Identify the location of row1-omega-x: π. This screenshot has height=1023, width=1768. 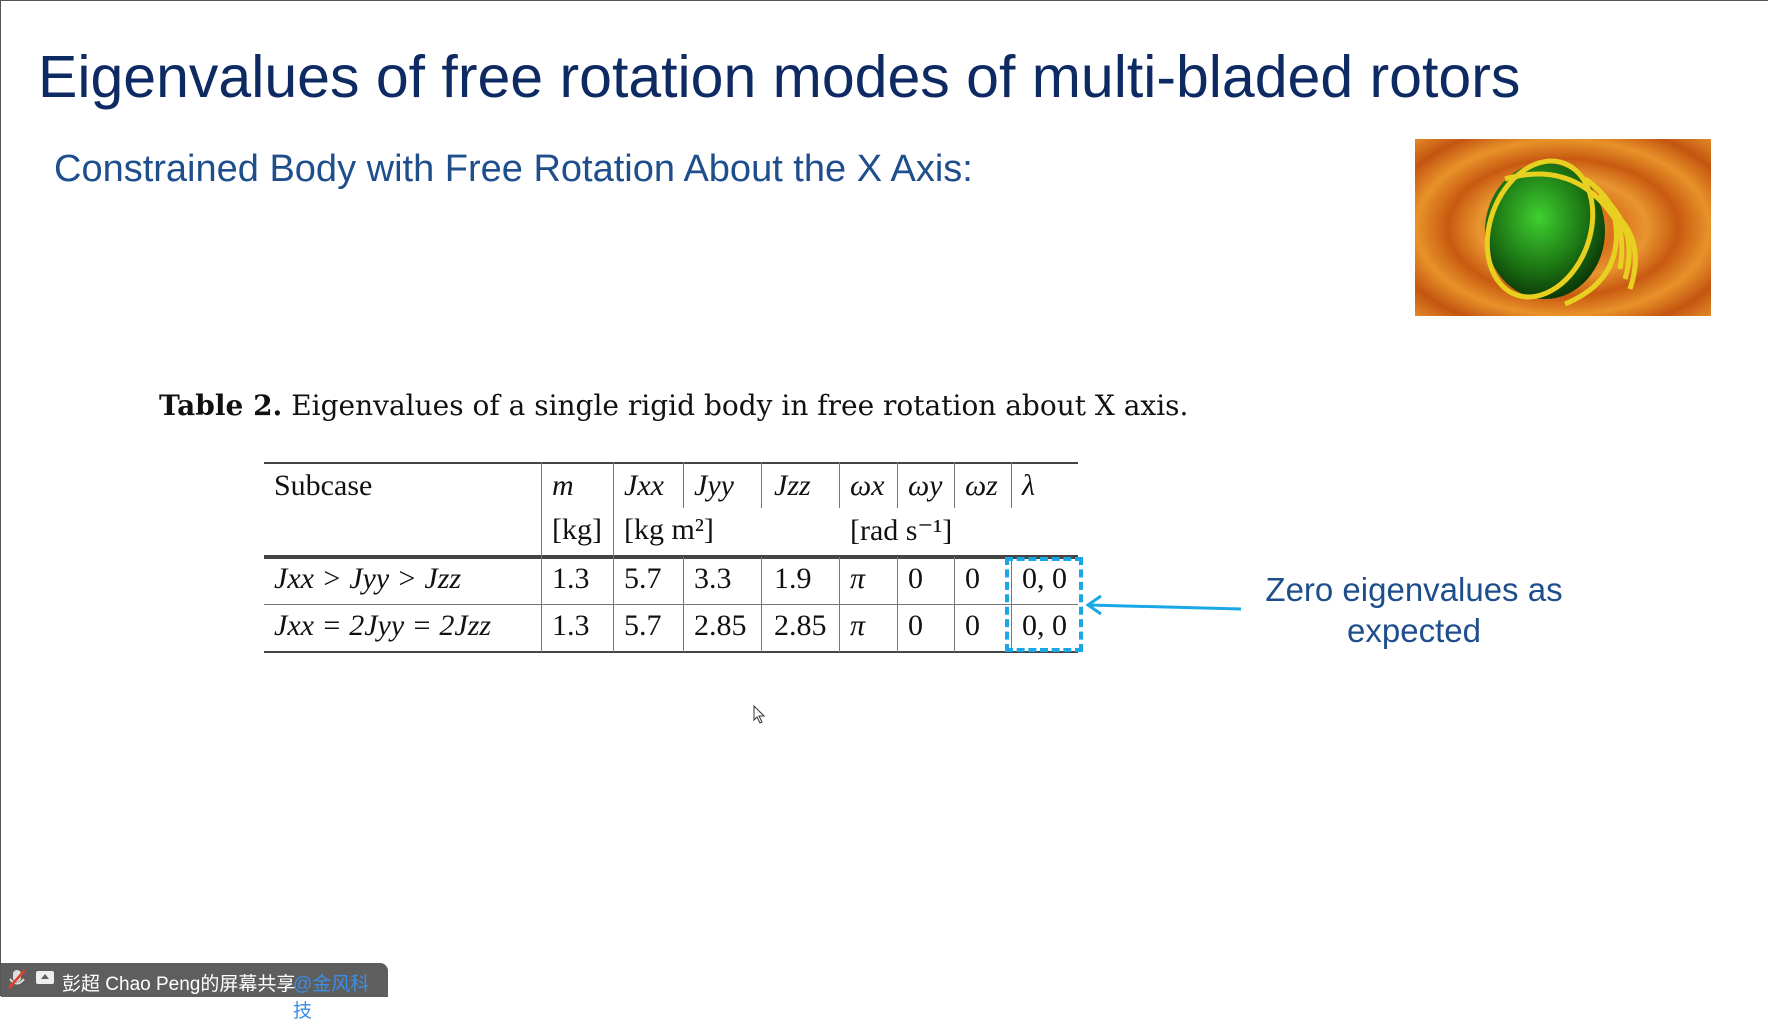
(858, 578).